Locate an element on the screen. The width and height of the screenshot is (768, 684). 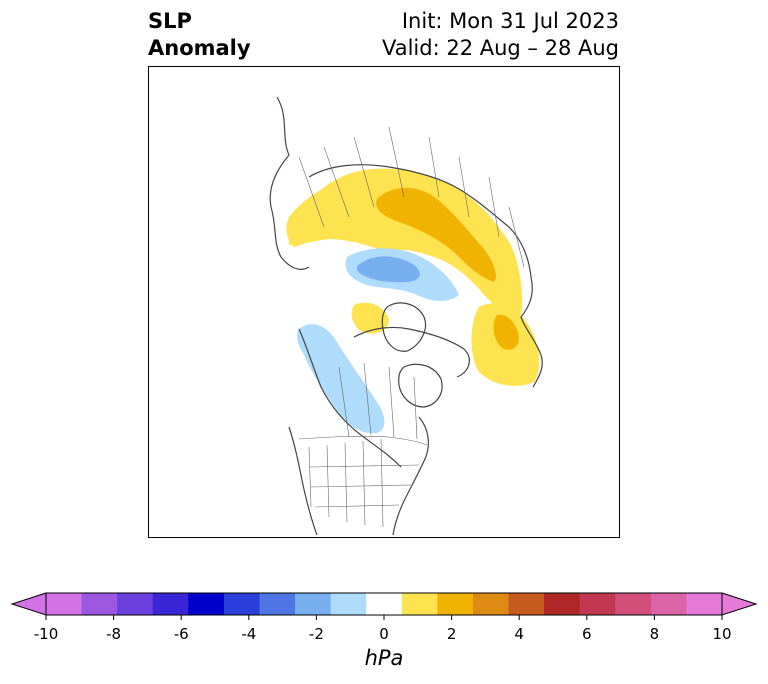
east-asia-coast is located at coordinates (531, 332).